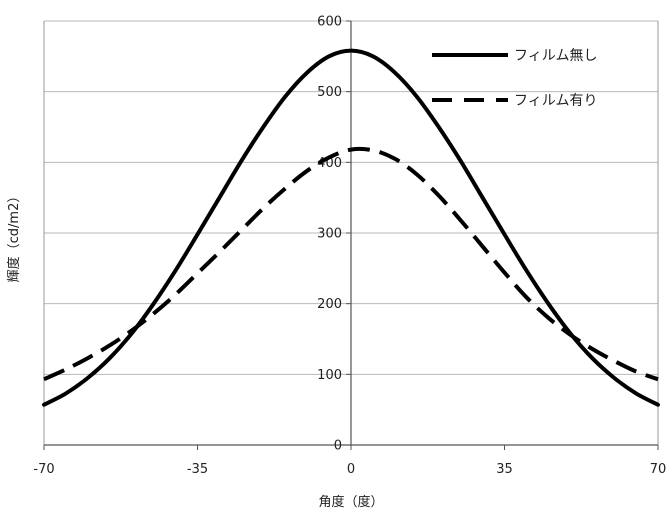  What do you see at coordinates (329, 22) in the screenshot?
I see `y-tick-label-600: 600` at bounding box center [329, 22].